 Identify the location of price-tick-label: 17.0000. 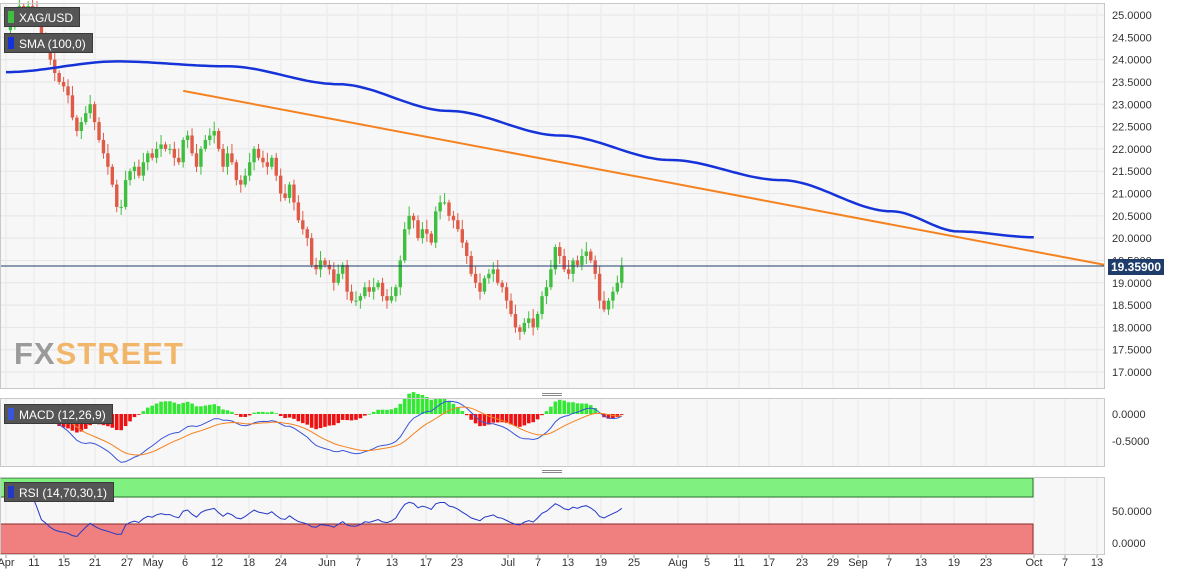
(1132, 373).